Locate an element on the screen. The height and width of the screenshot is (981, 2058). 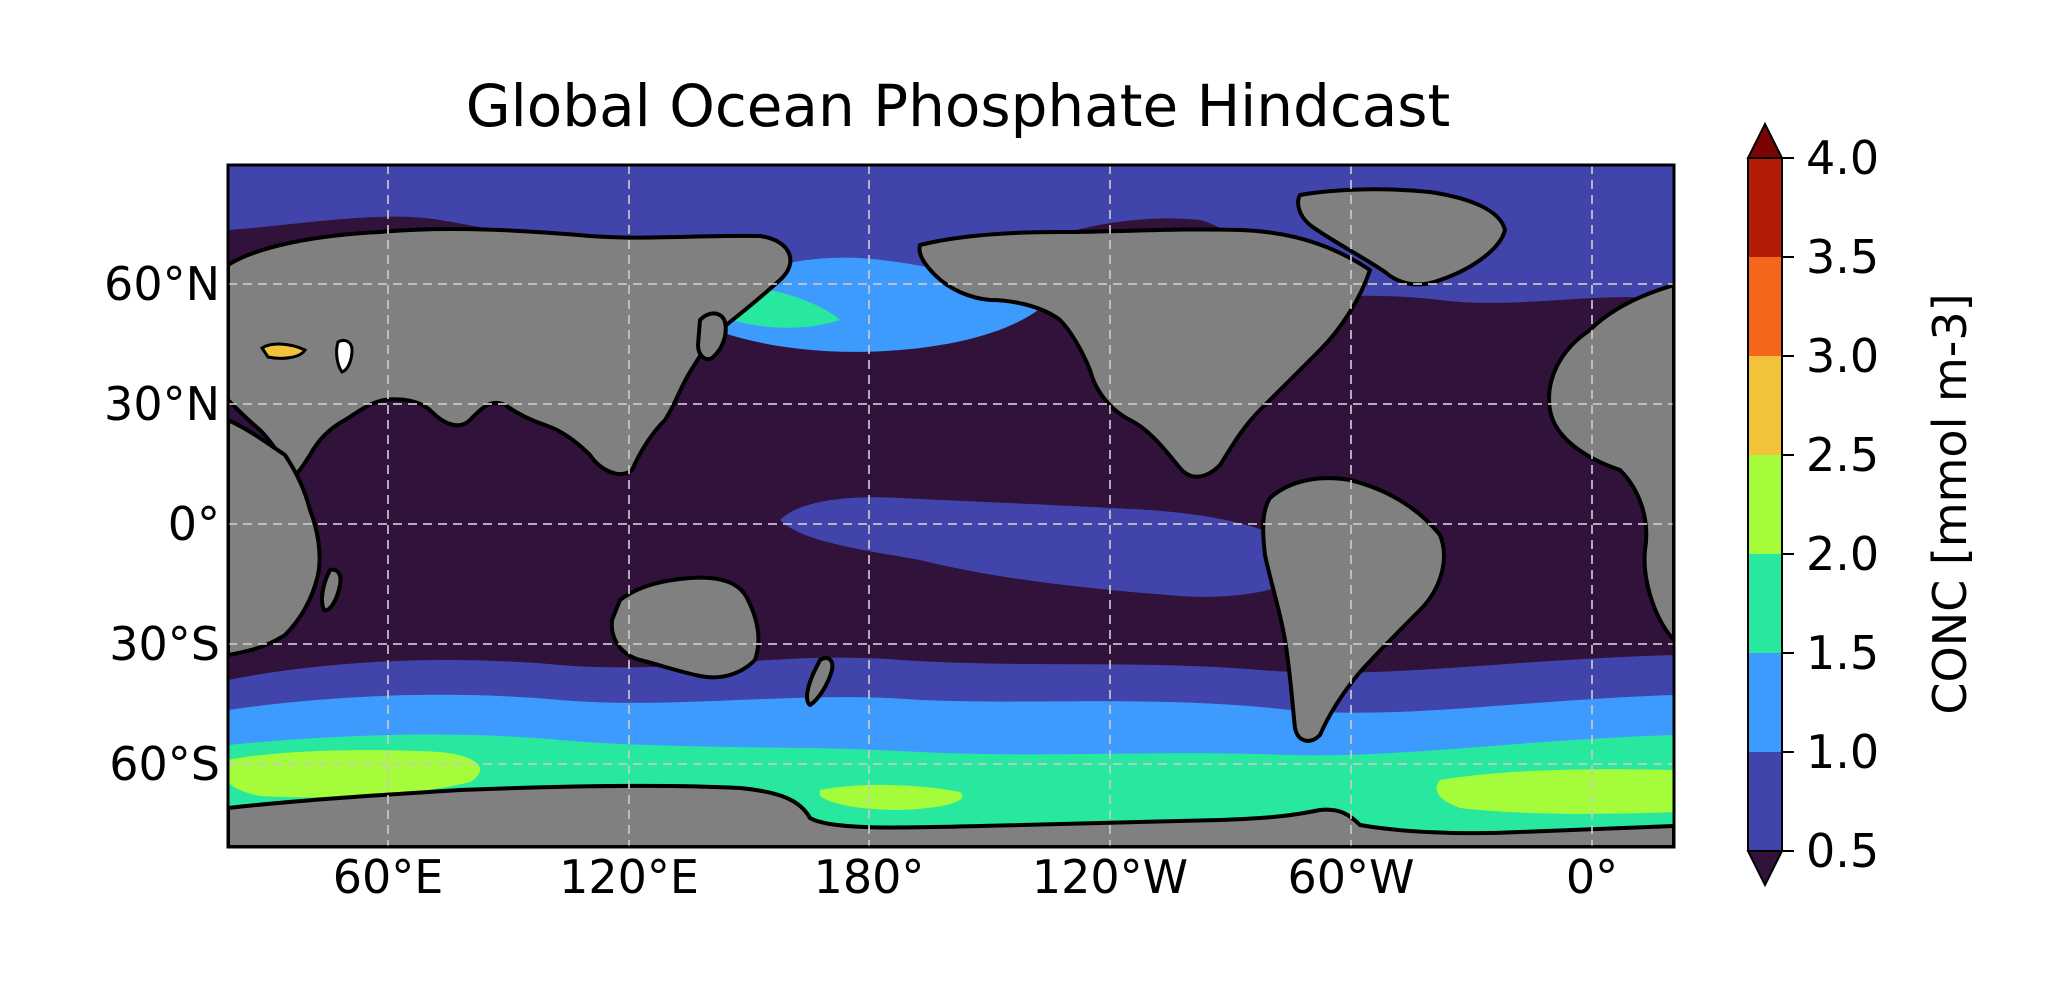
colorbar-label: CONC [mmol m-3] is located at coordinates (1950, 503).